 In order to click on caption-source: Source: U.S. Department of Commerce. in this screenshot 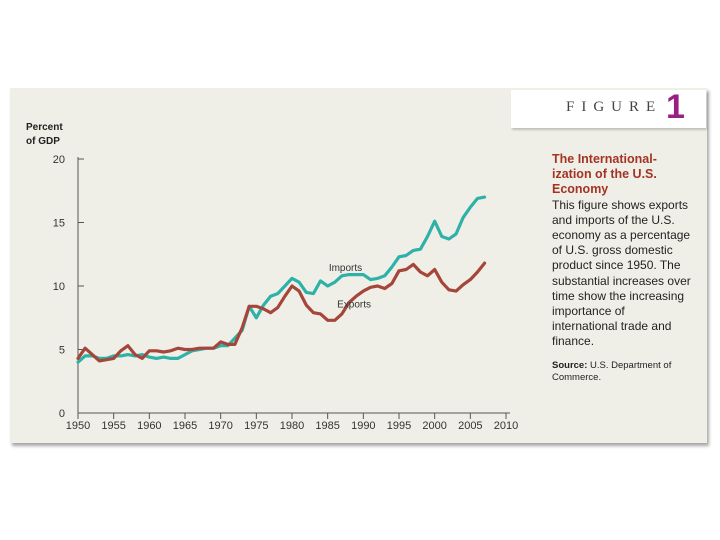, I will do `click(622, 372)`.